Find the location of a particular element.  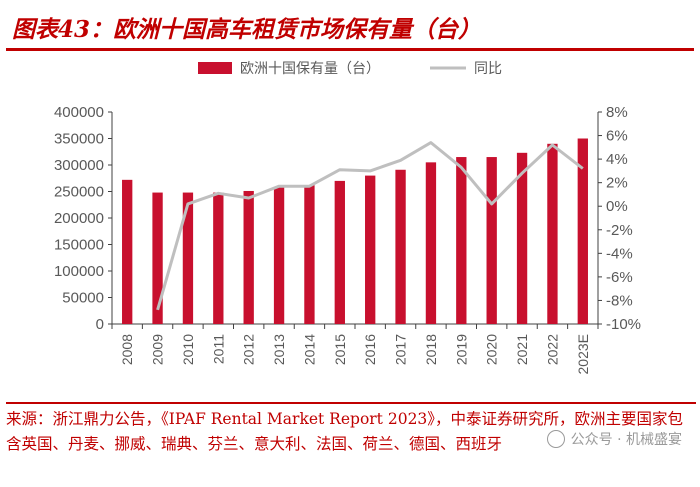

left-tick-label: 350000 is located at coordinates (79, 139).